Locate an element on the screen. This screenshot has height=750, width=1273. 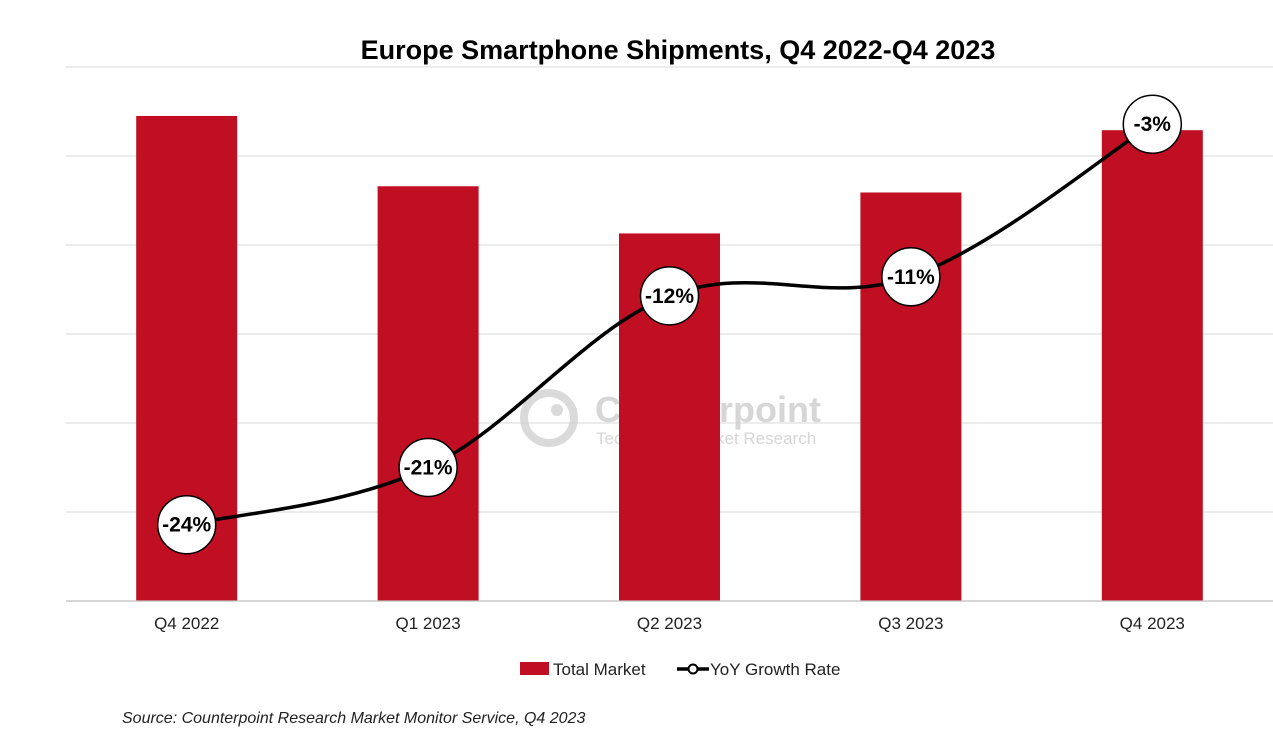
legend-label-total-market: Total Market is located at coordinates (599, 669).